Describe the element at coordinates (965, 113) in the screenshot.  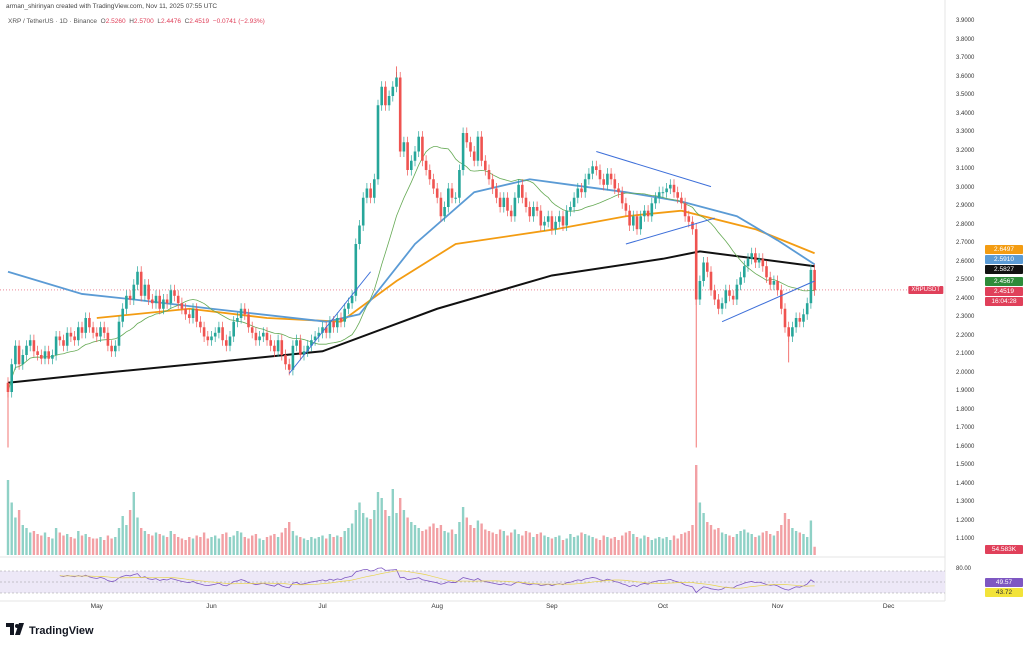
I see `price-tick: 3.4000` at that location.